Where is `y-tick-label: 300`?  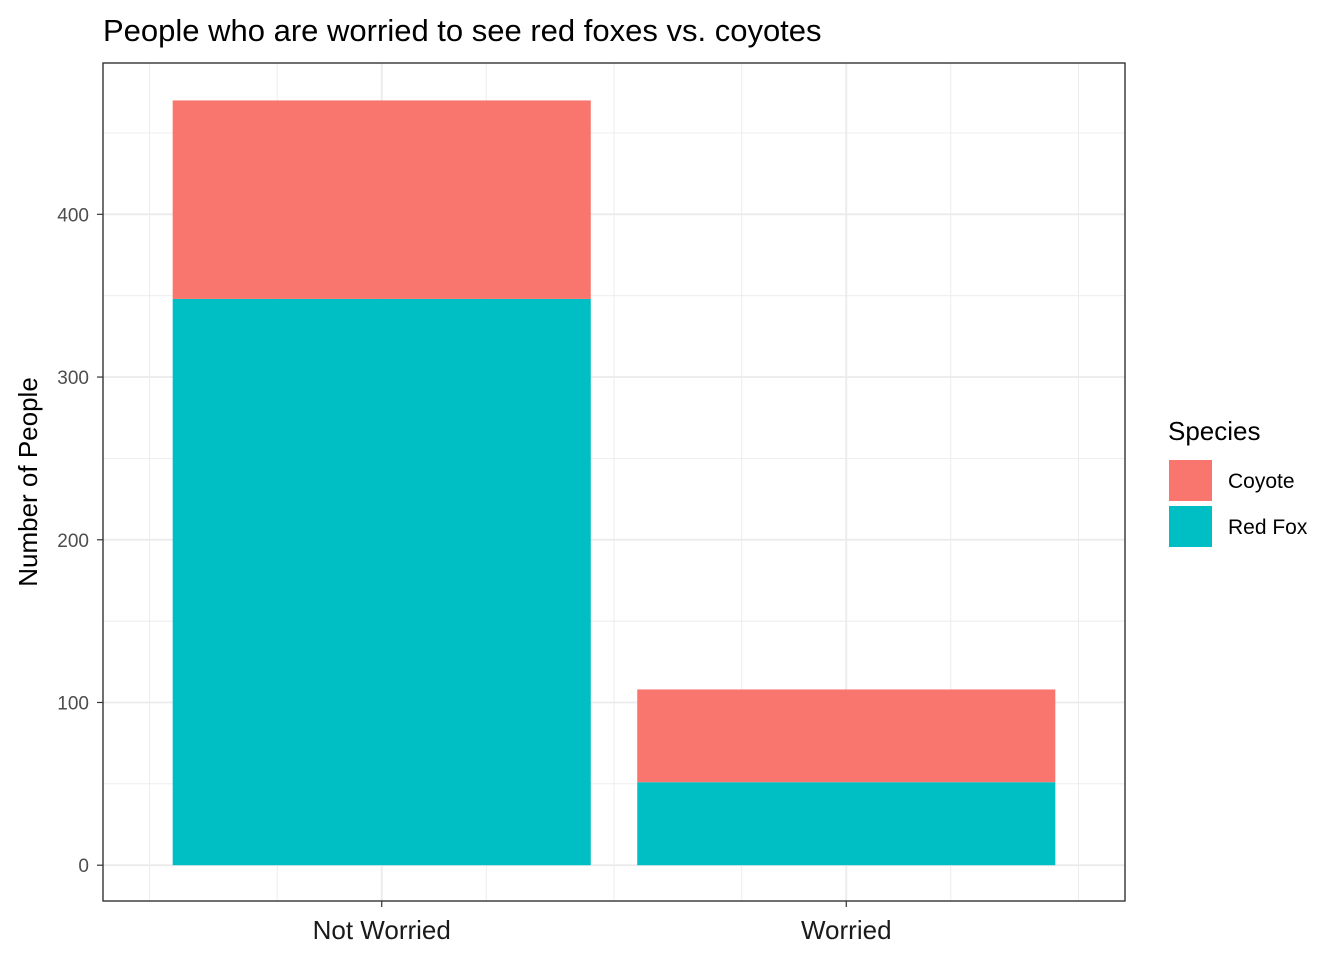
y-tick-label: 300 is located at coordinates (73, 378).